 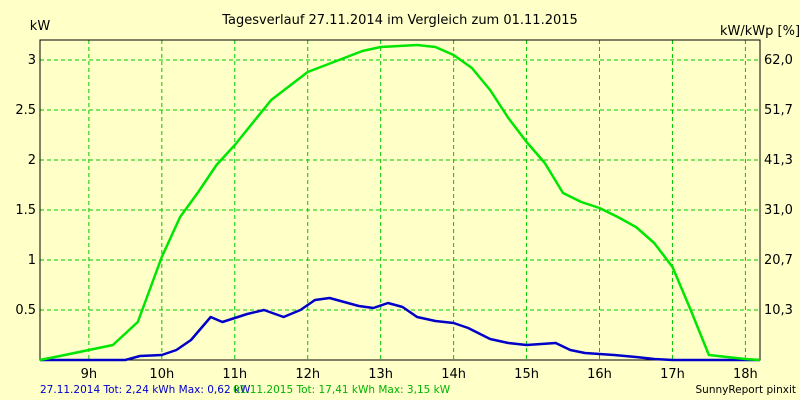 What do you see at coordinates (32, 160) in the screenshot?
I see `y-tick-label-left: 2` at bounding box center [32, 160].